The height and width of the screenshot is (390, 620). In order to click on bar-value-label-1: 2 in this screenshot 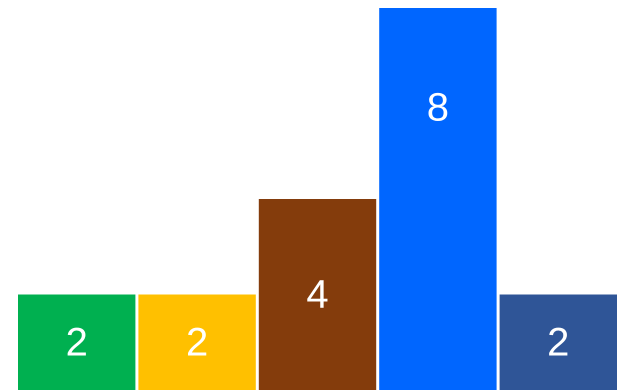, I will do `click(77, 342)`.